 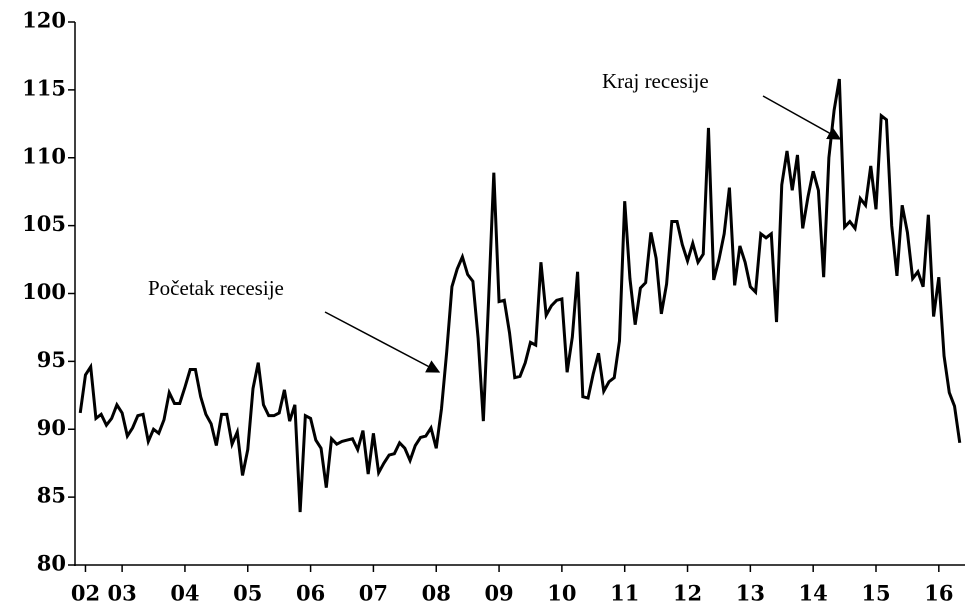 What do you see at coordinates (44, 155) in the screenshot?
I see `y-tick-label: 110` at bounding box center [44, 155].